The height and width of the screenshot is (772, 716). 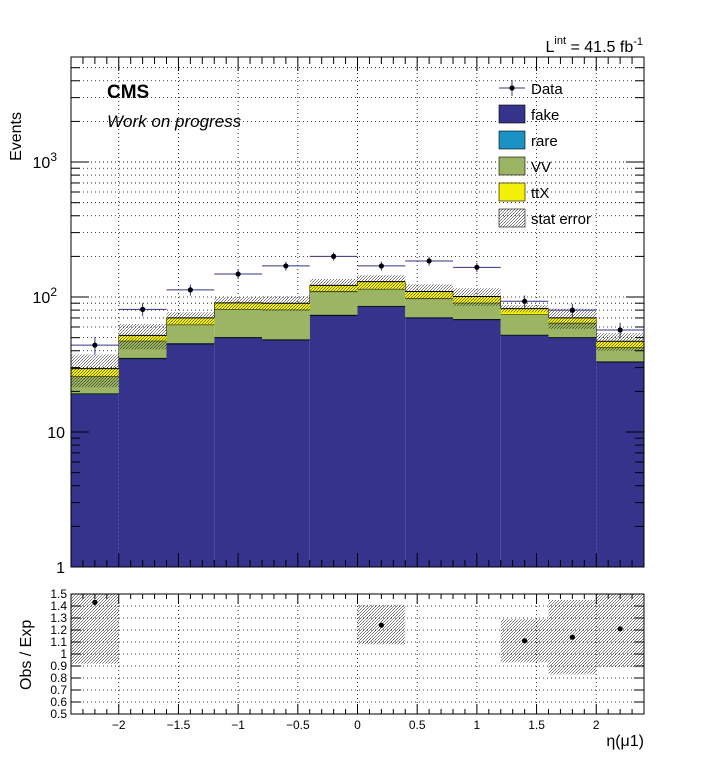 What do you see at coordinates (58, 666) in the screenshot?
I see `ratio-y-tick-label-4: 0.9` at bounding box center [58, 666].